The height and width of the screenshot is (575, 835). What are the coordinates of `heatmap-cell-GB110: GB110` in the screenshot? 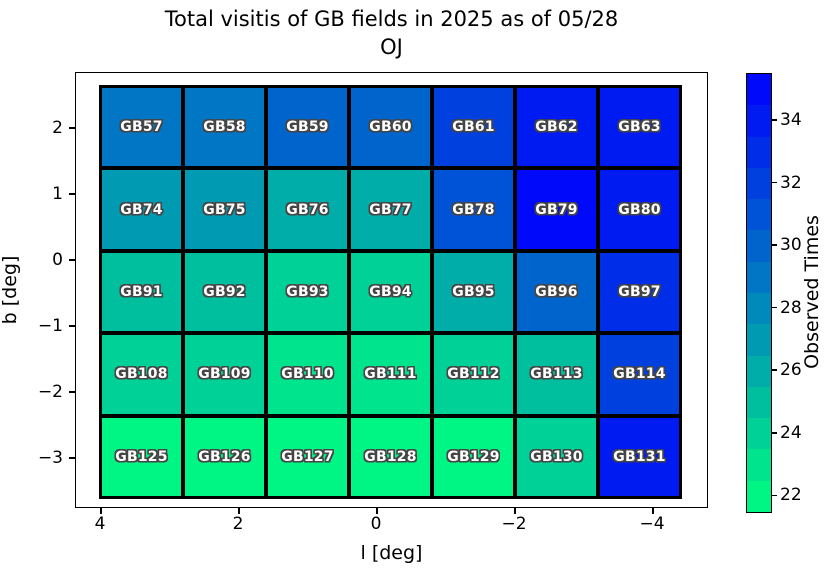 It's located at (307, 374).